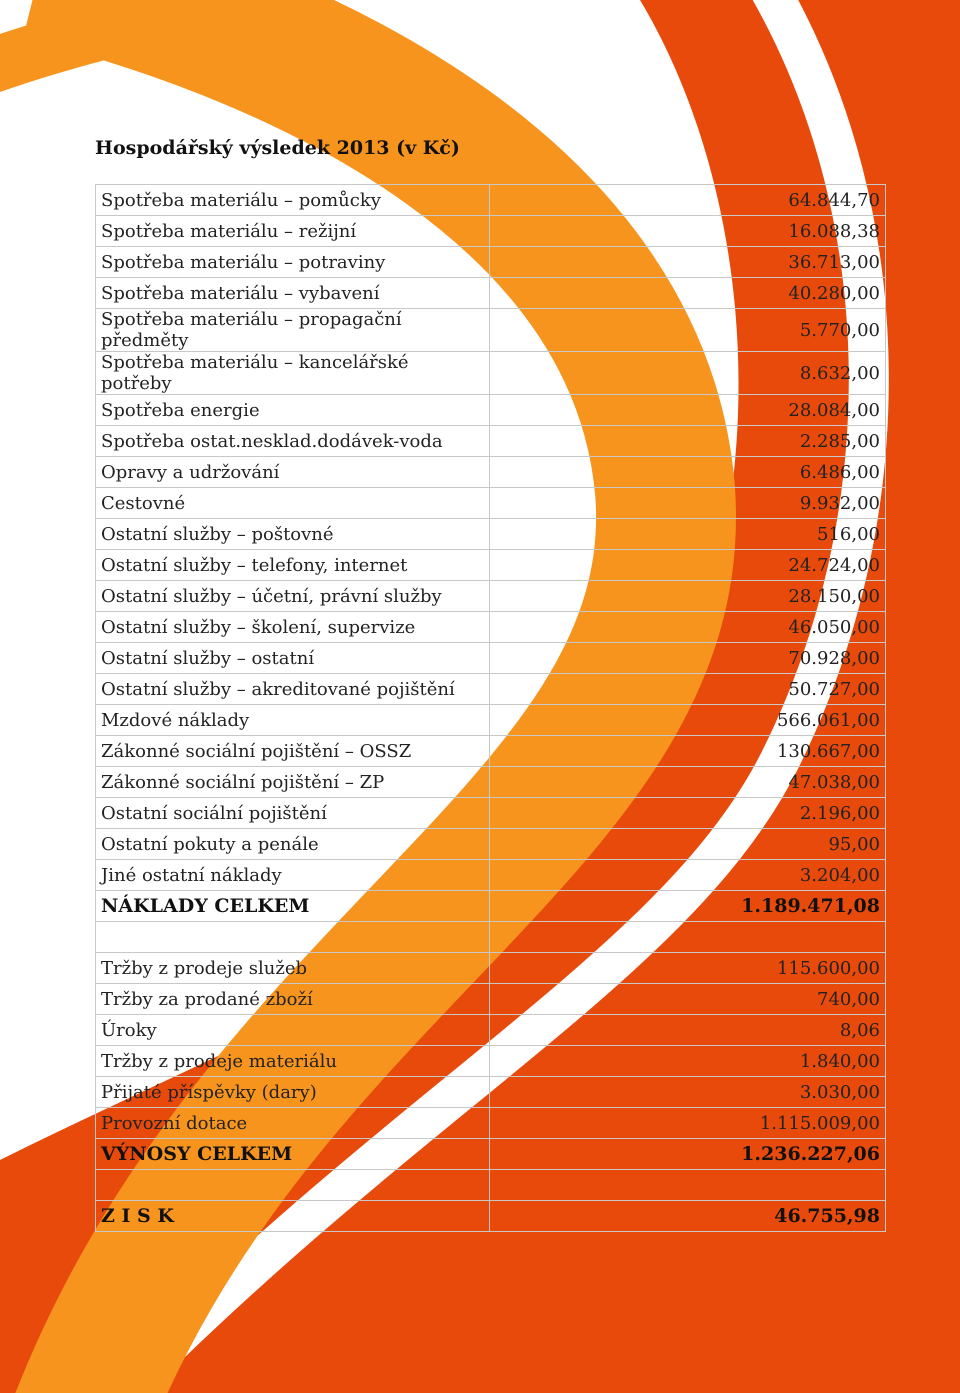 This screenshot has height=1393, width=960. What do you see at coordinates (292, 968) in the screenshot?
I see `label-cell: Tržby z prodeje služeb` at bounding box center [292, 968].